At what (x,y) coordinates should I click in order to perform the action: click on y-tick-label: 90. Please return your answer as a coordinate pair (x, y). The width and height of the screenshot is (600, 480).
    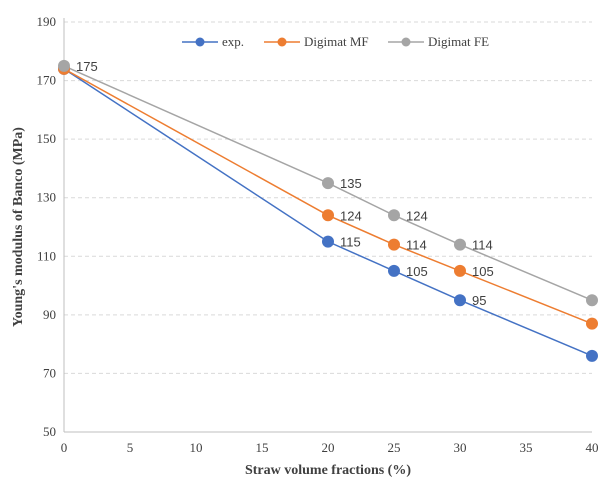
    Looking at the image, I should click on (49, 314).